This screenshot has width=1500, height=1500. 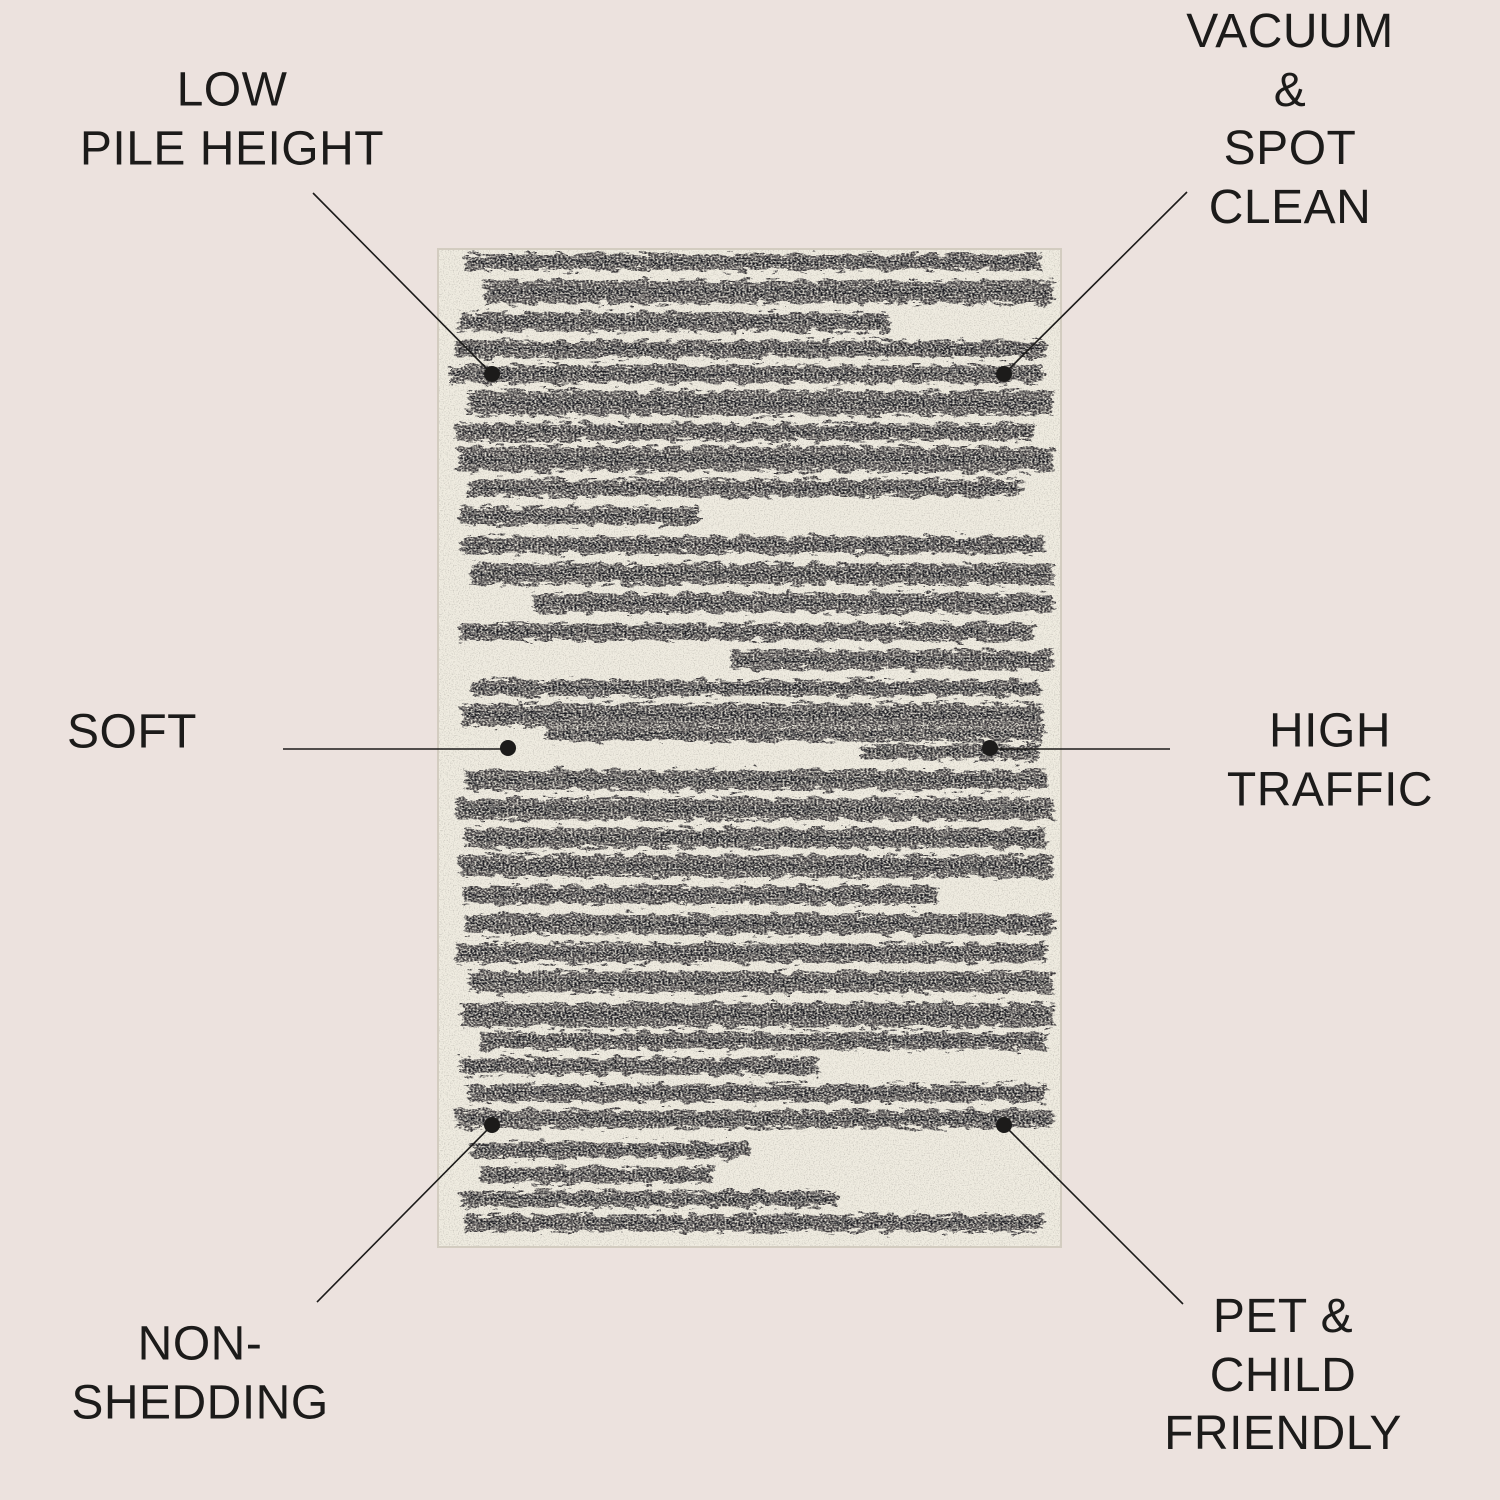 I want to click on callout-dot-pet-child-friendly, so click(x=1004, y=1125).